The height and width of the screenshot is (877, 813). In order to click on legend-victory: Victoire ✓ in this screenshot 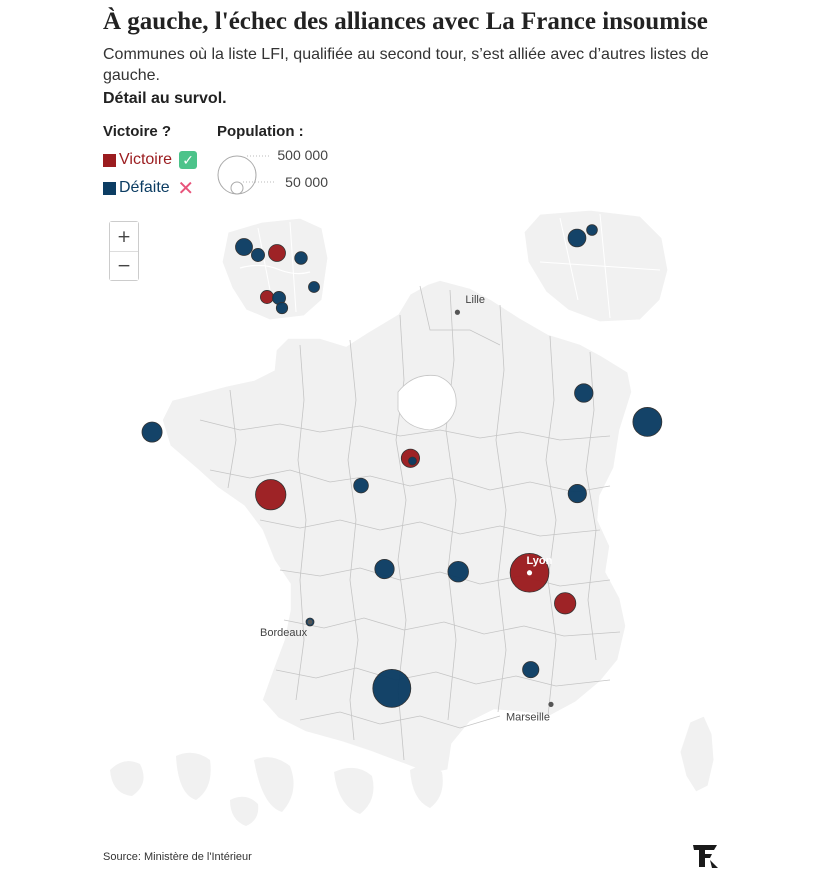, I will do `click(150, 160)`.